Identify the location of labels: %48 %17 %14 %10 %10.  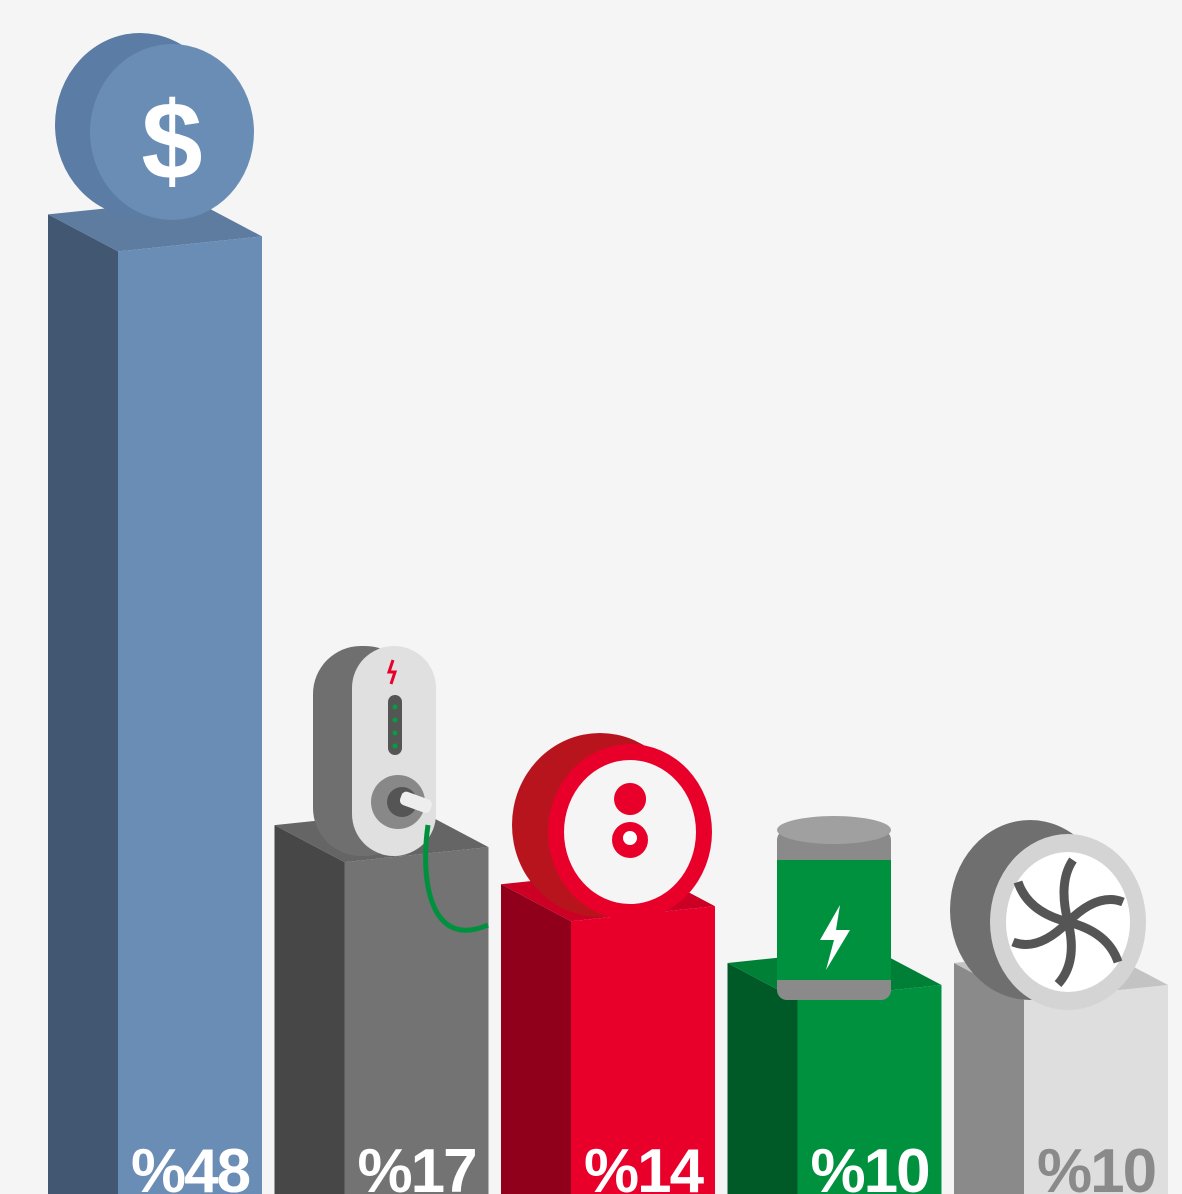
(644, 1165).